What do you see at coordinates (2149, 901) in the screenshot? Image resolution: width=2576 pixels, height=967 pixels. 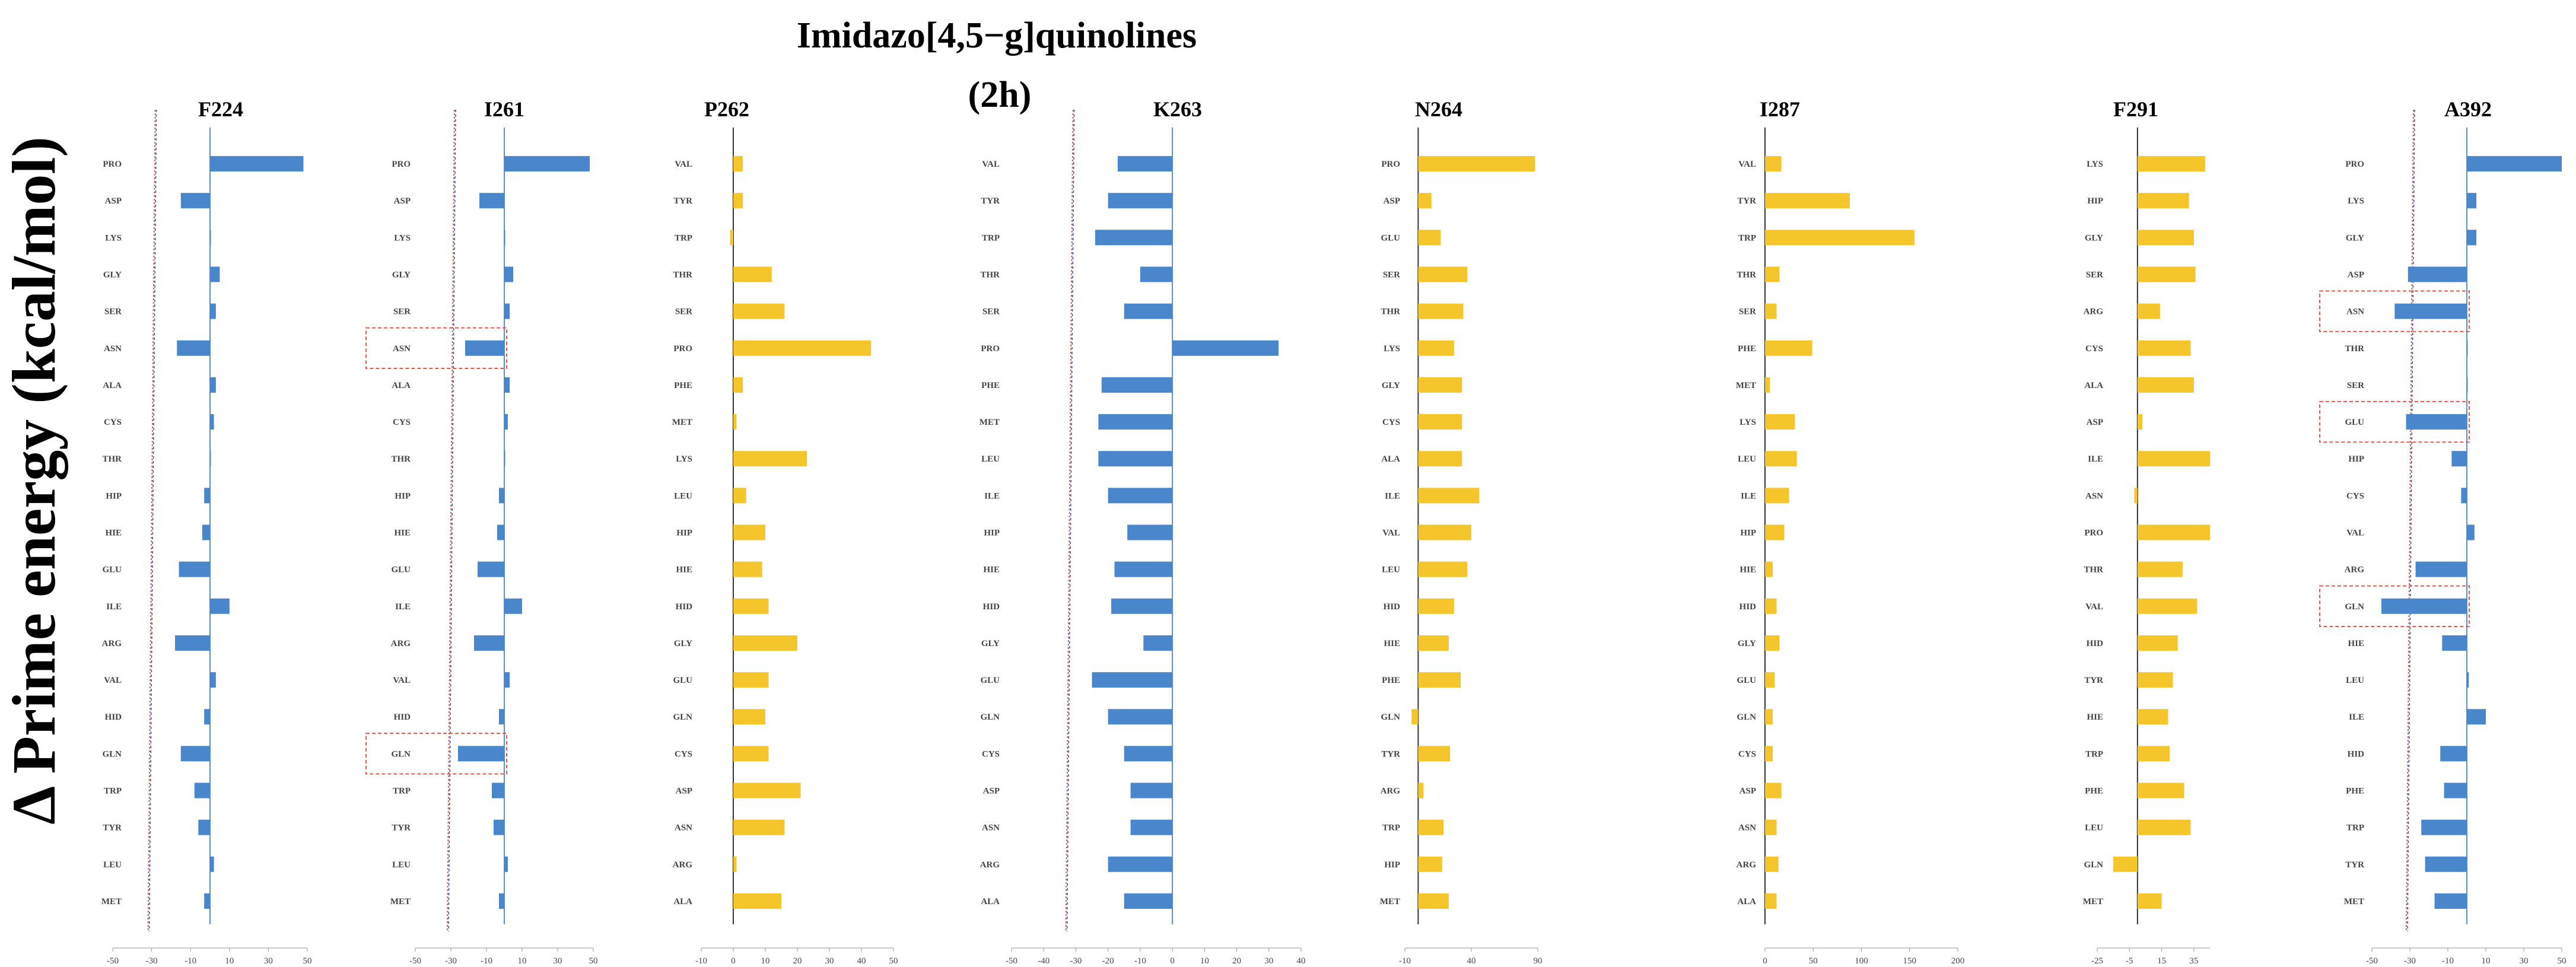 I see `bar-met` at bounding box center [2149, 901].